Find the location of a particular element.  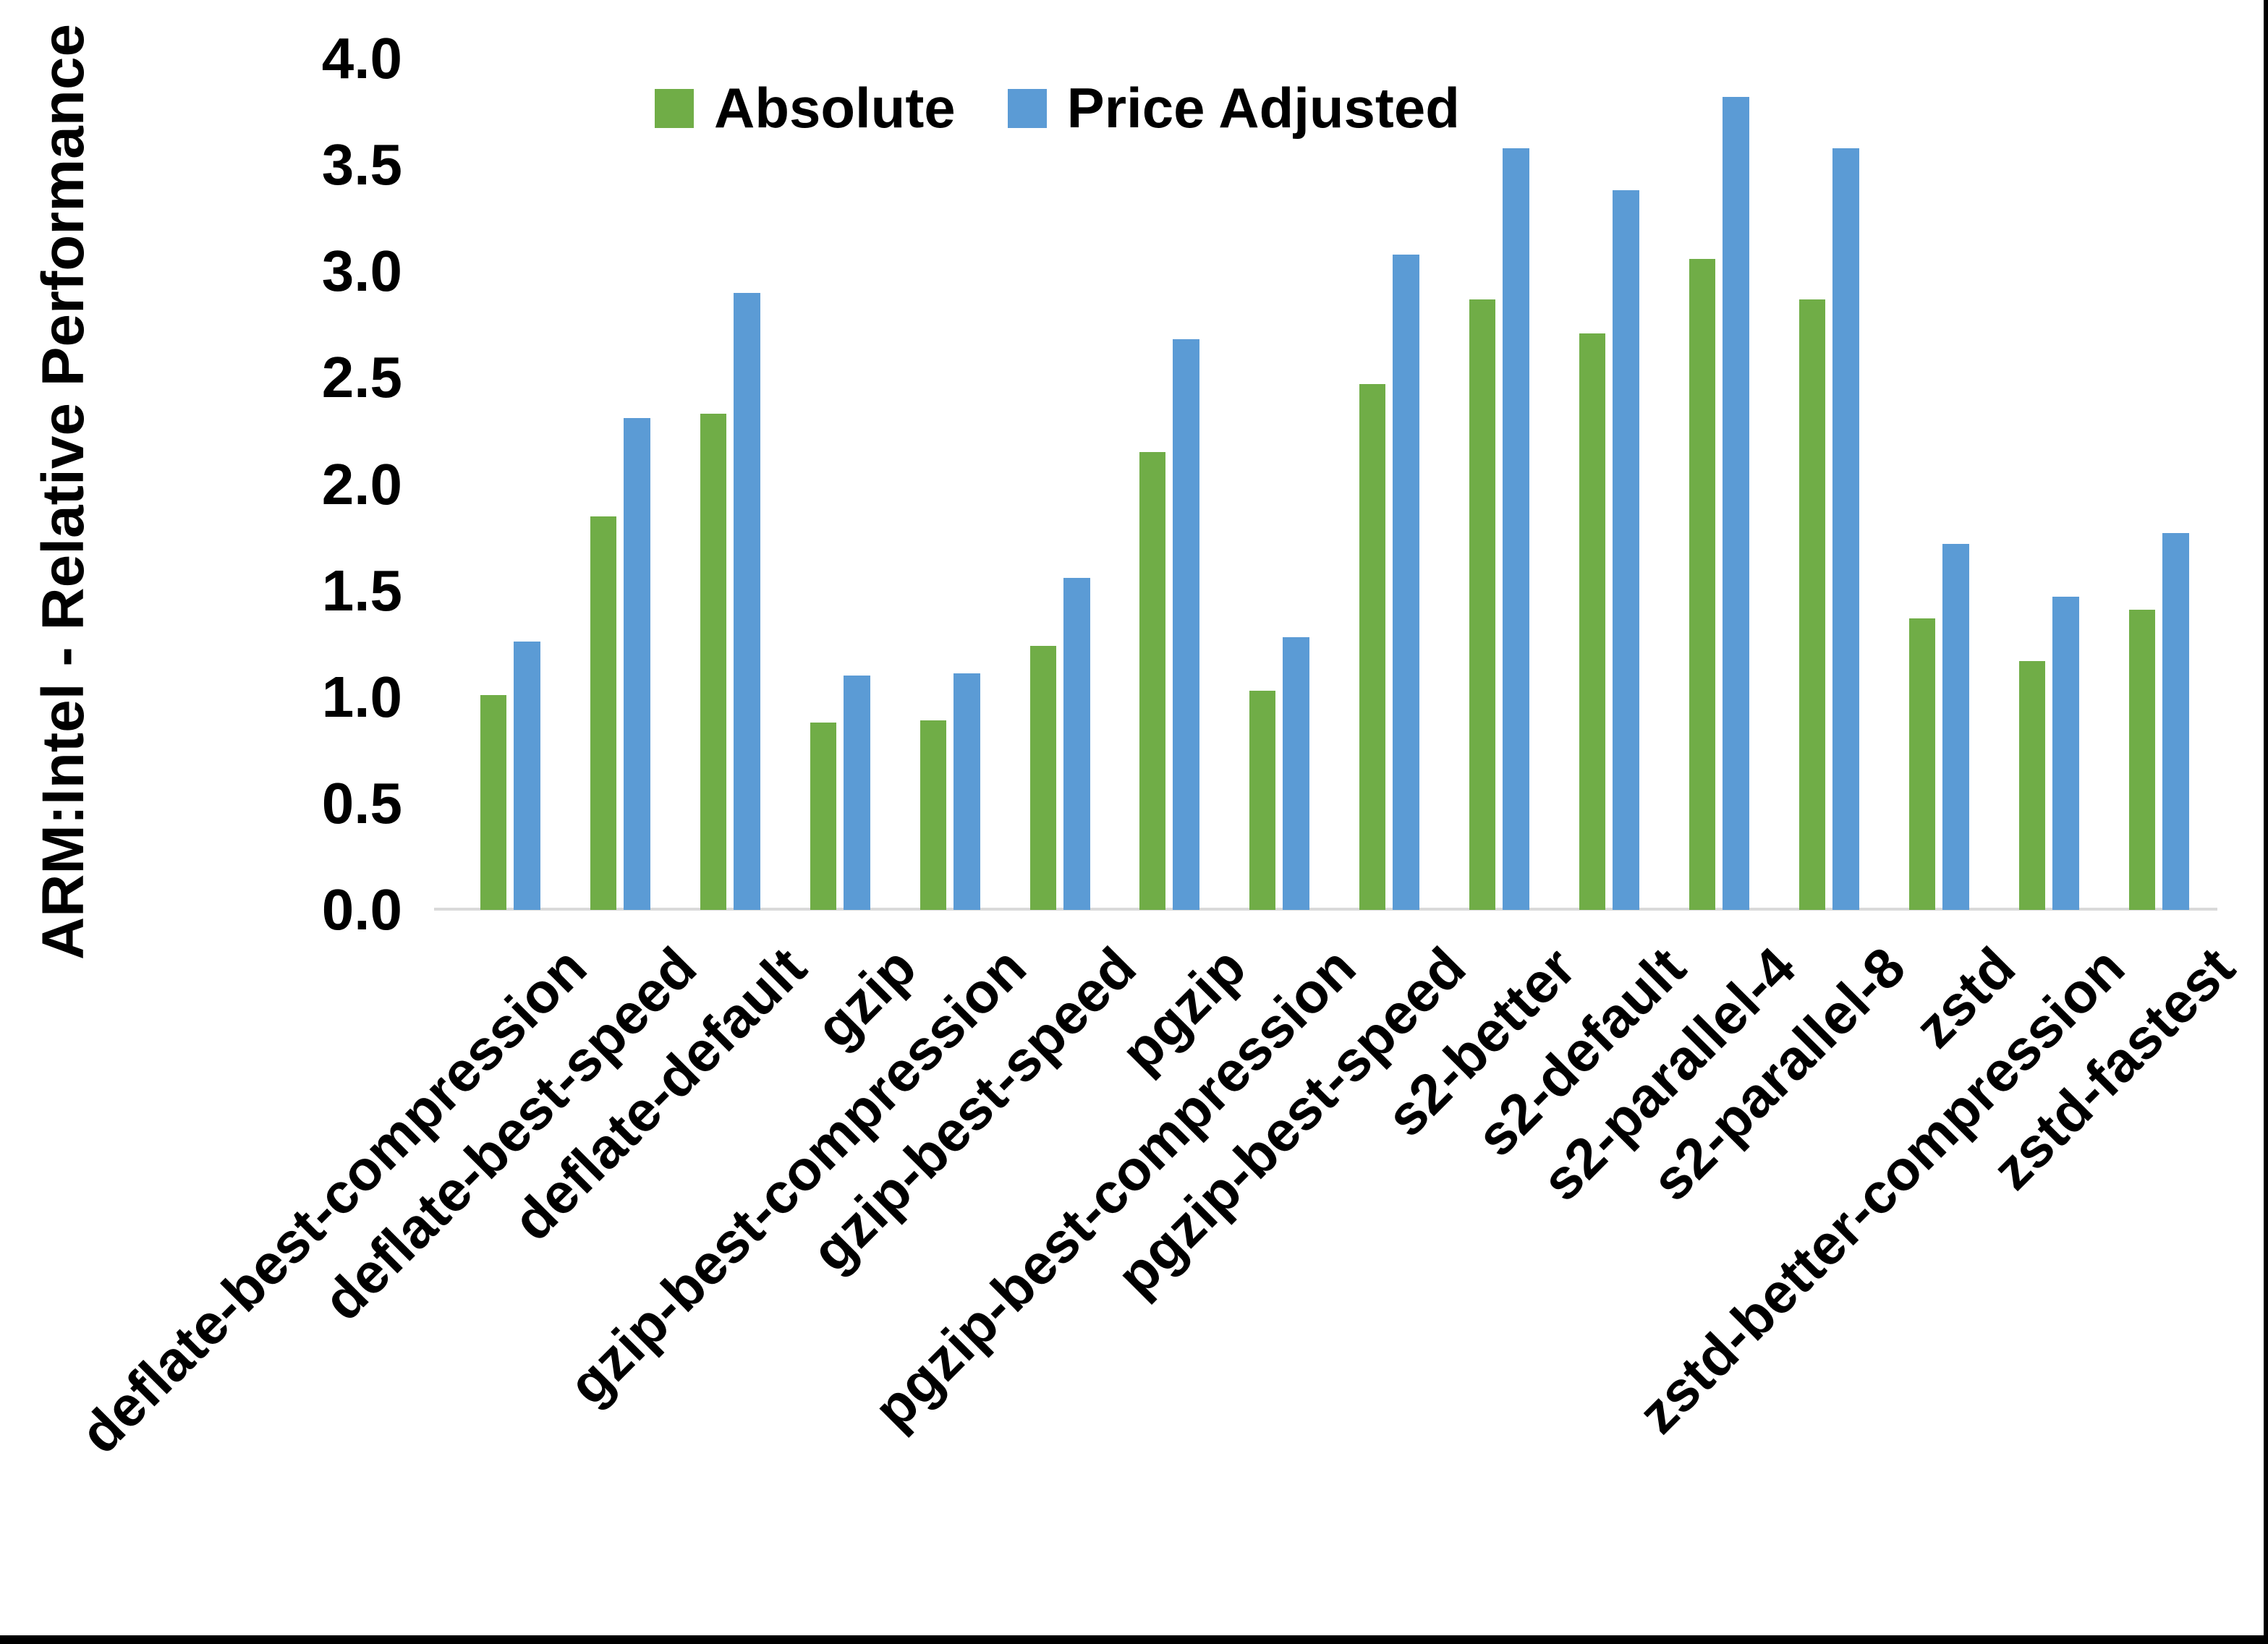

bar-s2-parallel-8-absolute is located at coordinates (1812, 604).